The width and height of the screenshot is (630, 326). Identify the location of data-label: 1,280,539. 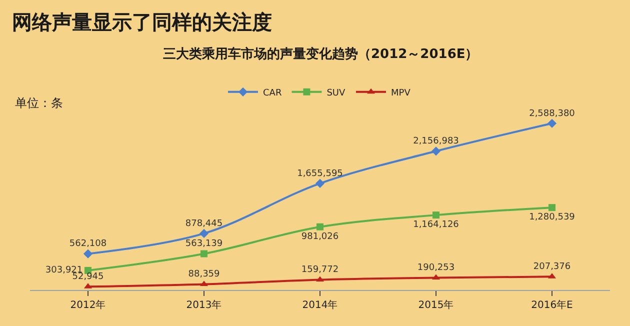
(552, 217).